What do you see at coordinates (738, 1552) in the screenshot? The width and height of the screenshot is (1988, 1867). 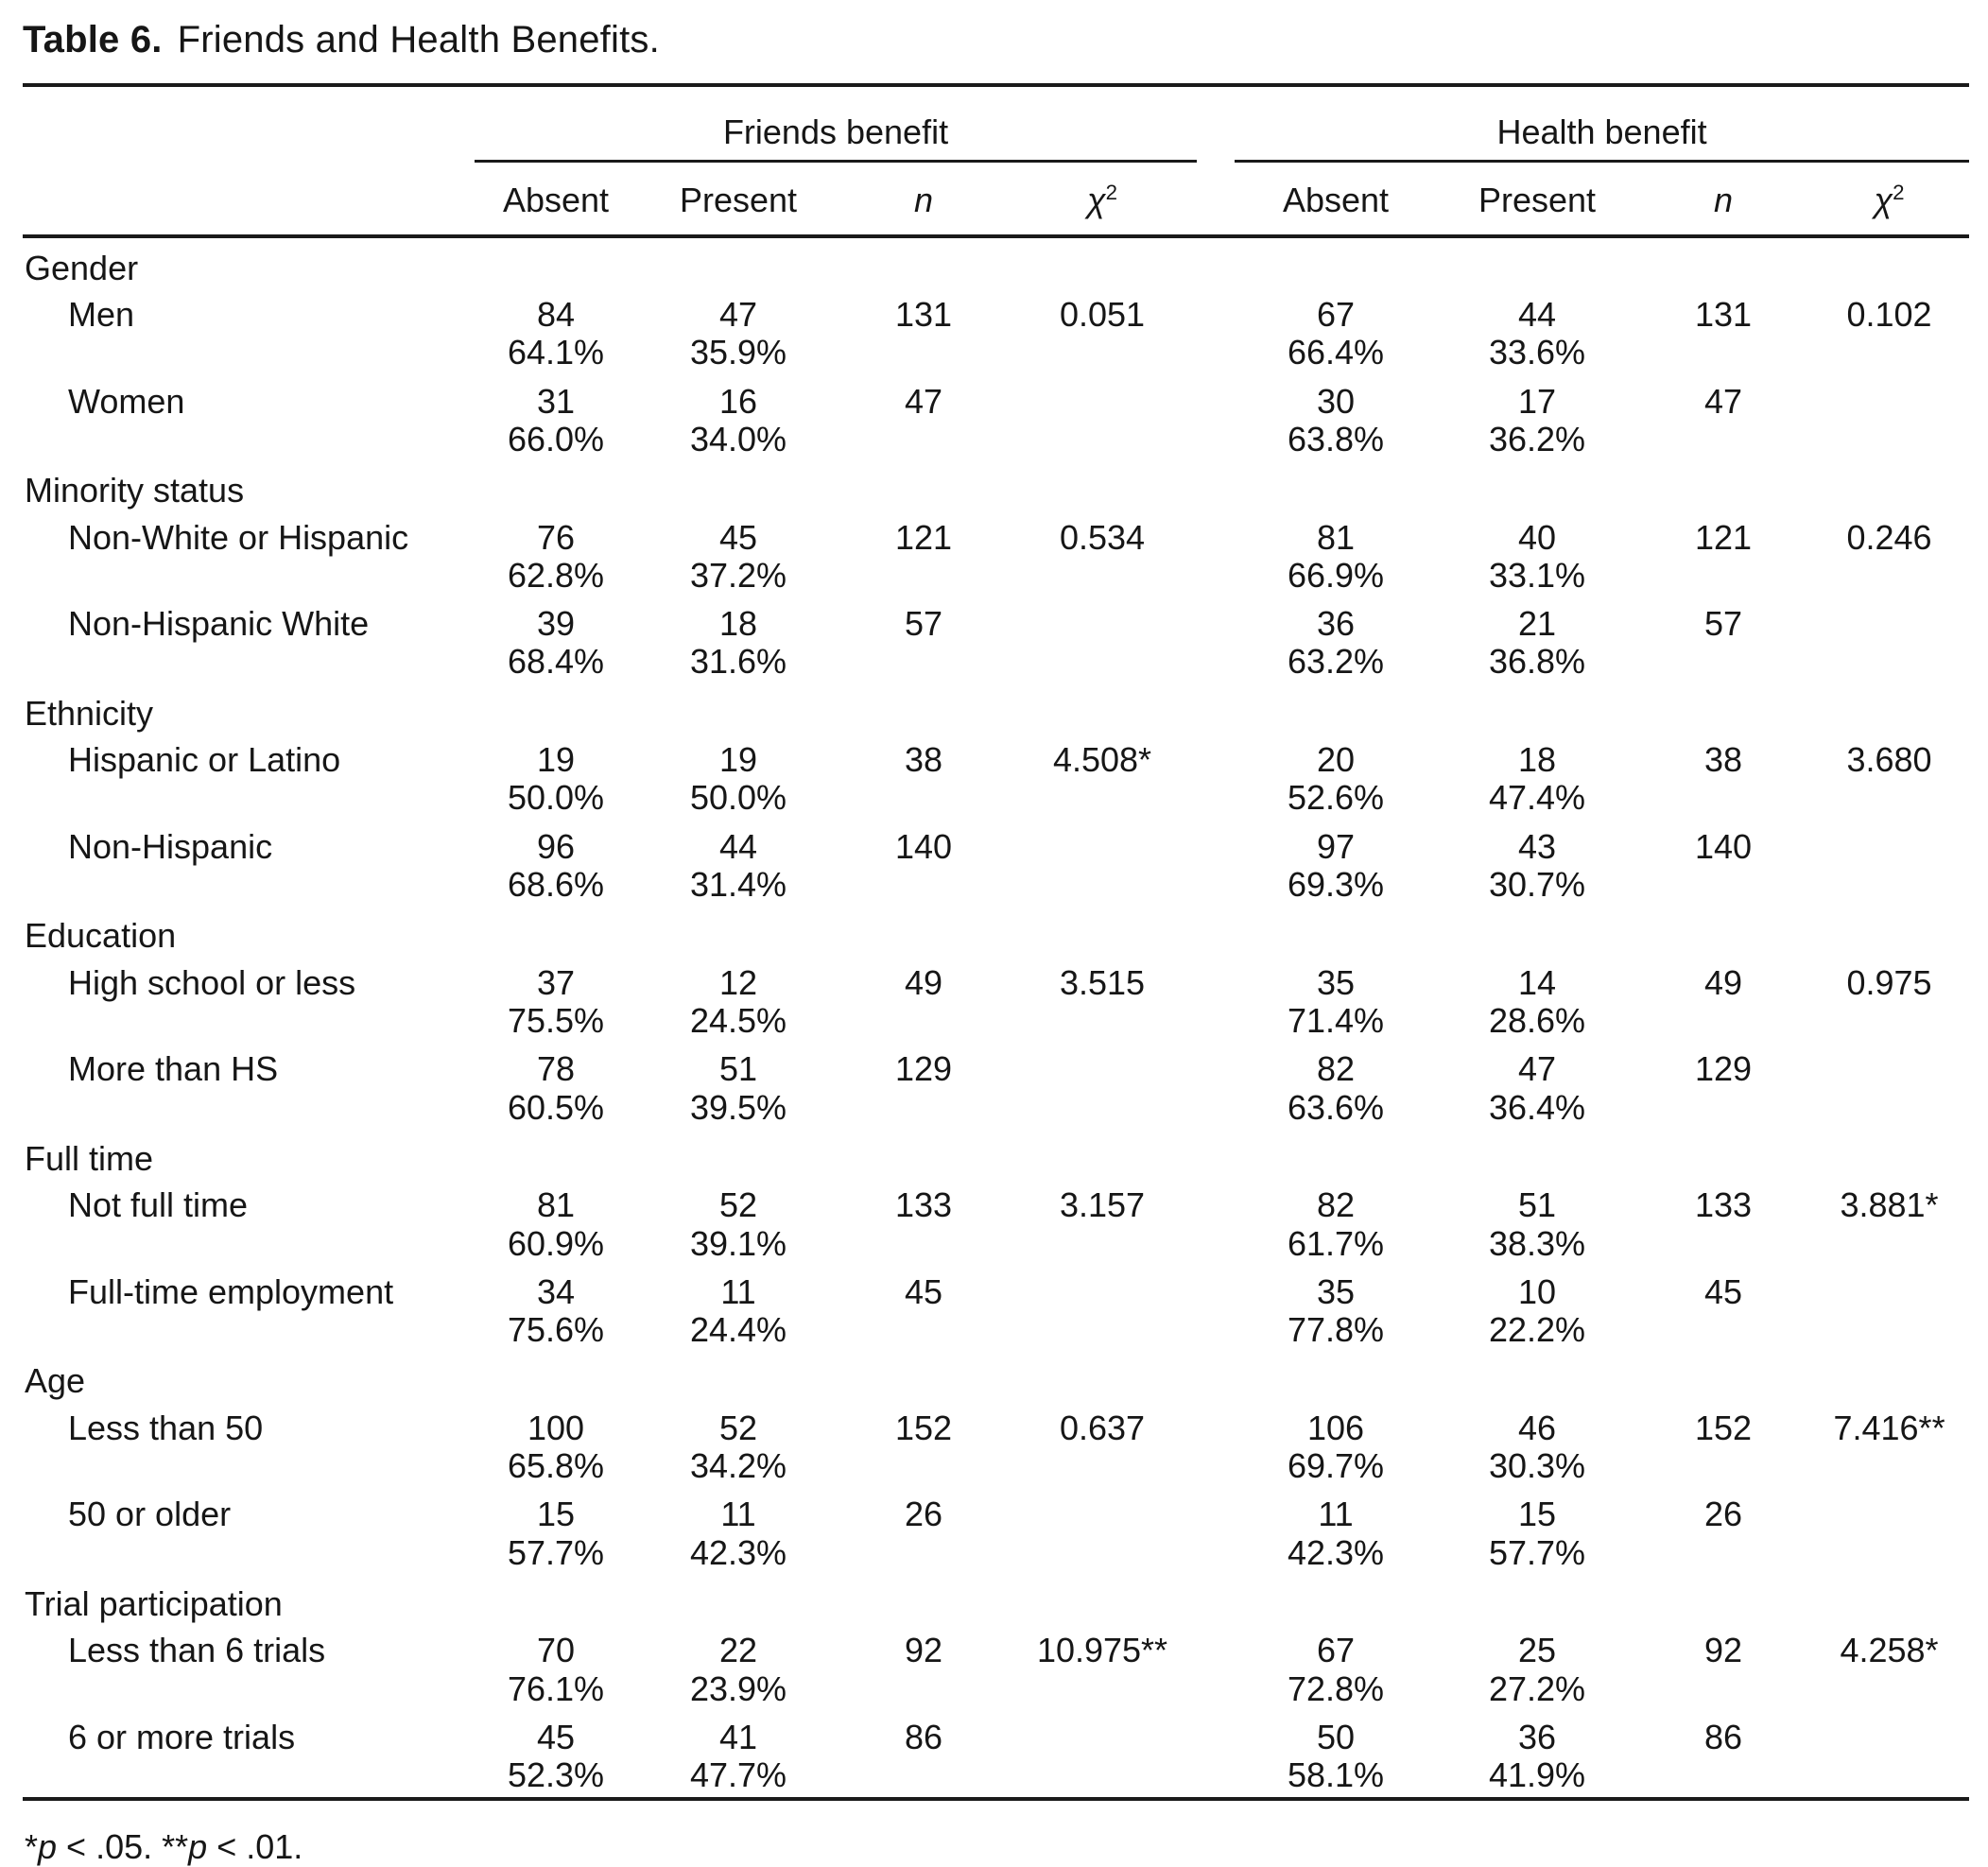 I see `friends-present-percent: 42.3%` at bounding box center [738, 1552].